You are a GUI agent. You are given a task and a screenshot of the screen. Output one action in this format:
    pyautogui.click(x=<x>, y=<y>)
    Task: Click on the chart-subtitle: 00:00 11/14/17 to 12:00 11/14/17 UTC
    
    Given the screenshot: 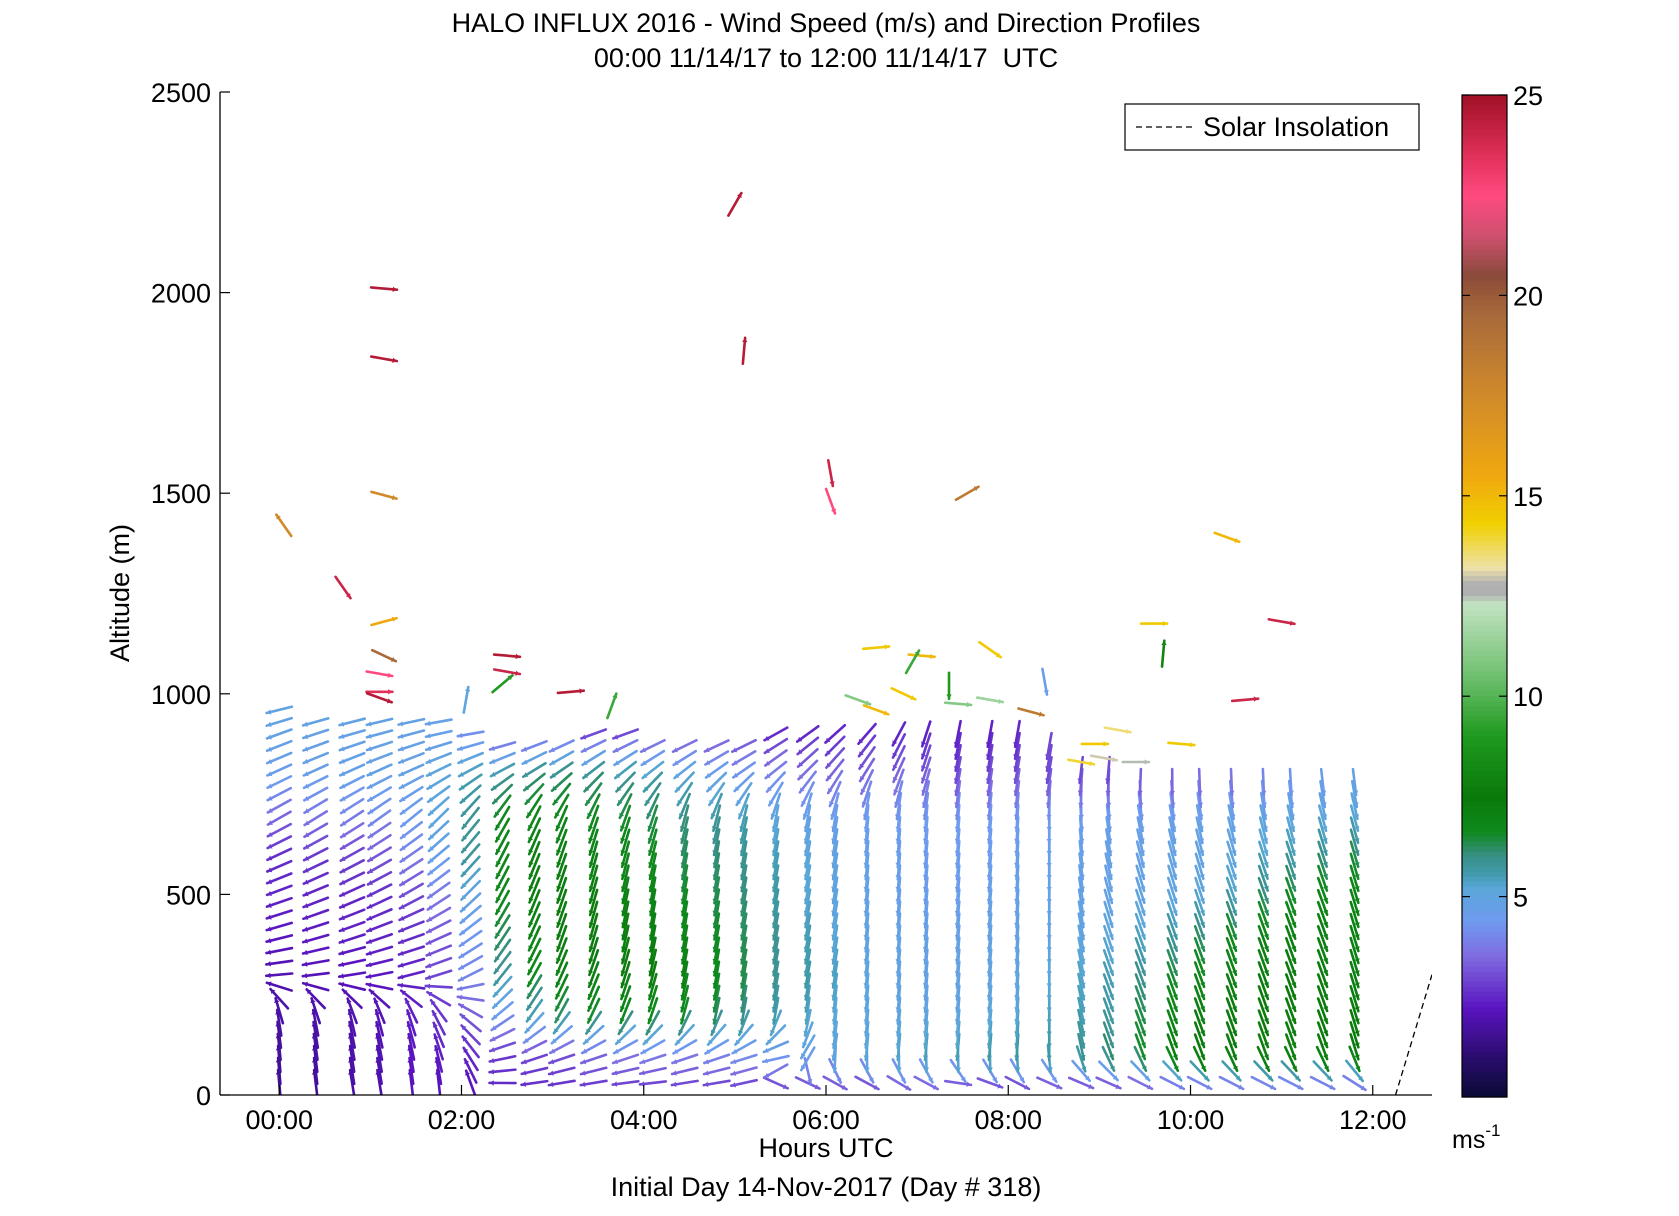 What is the action you would take?
    pyautogui.click(x=826, y=58)
    